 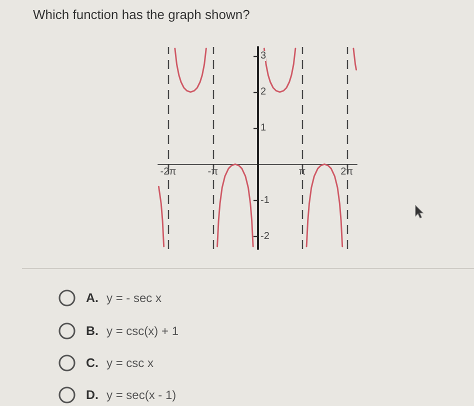 What do you see at coordinates (120, 363) in the screenshot?
I see `text: C. y = csc x` at bounding box center [120, 363].